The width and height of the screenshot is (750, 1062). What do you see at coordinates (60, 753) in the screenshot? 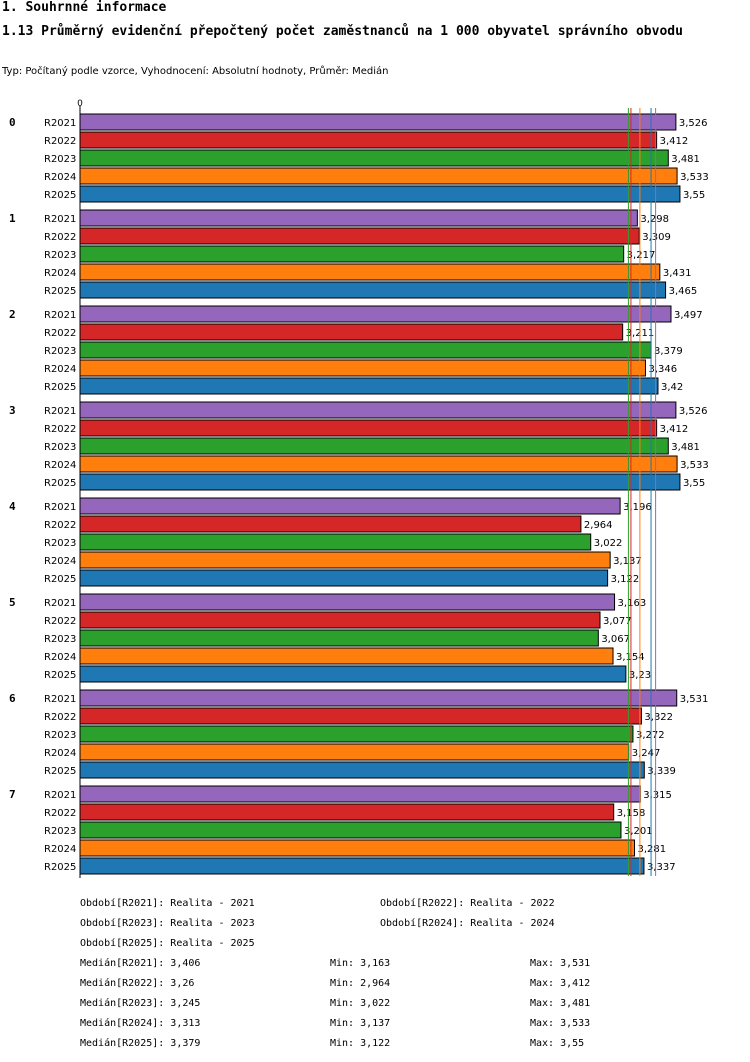
I see `row-label-6-R2024: R2024` at bounding box center [60, 753].